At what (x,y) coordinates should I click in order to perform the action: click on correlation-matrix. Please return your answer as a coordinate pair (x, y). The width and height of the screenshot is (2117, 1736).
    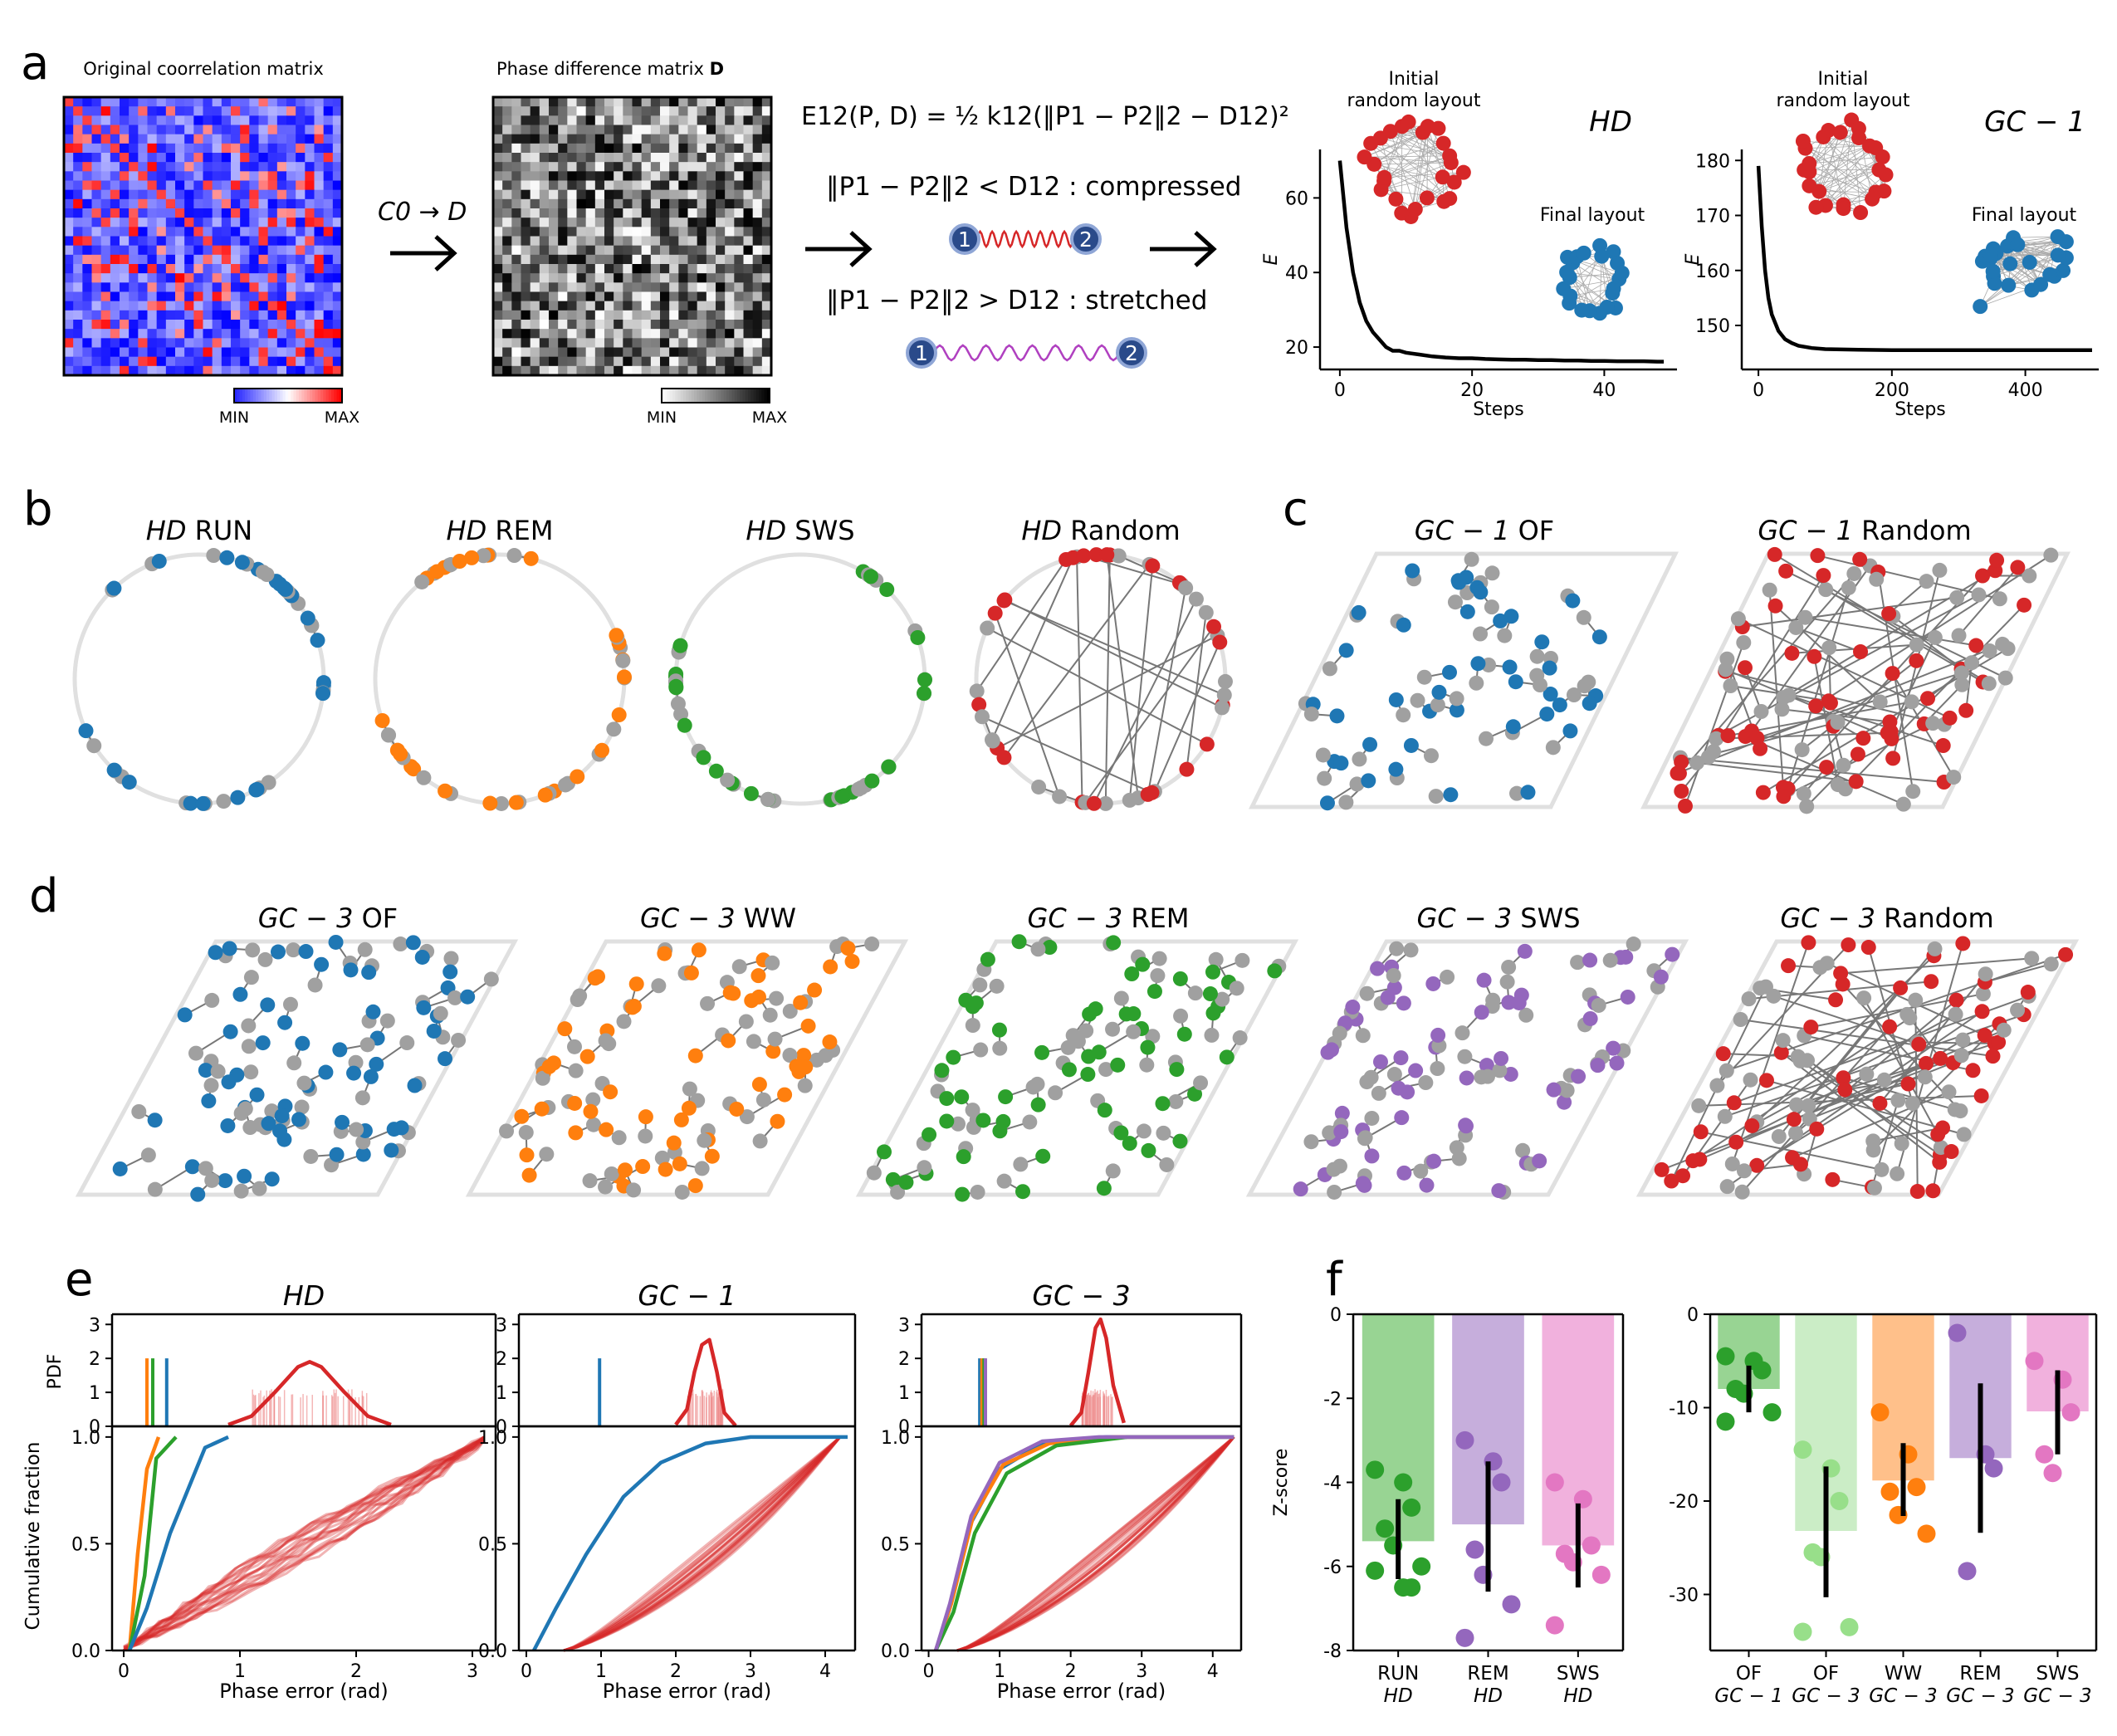
    Looking at the image, I should click on (203, 236).